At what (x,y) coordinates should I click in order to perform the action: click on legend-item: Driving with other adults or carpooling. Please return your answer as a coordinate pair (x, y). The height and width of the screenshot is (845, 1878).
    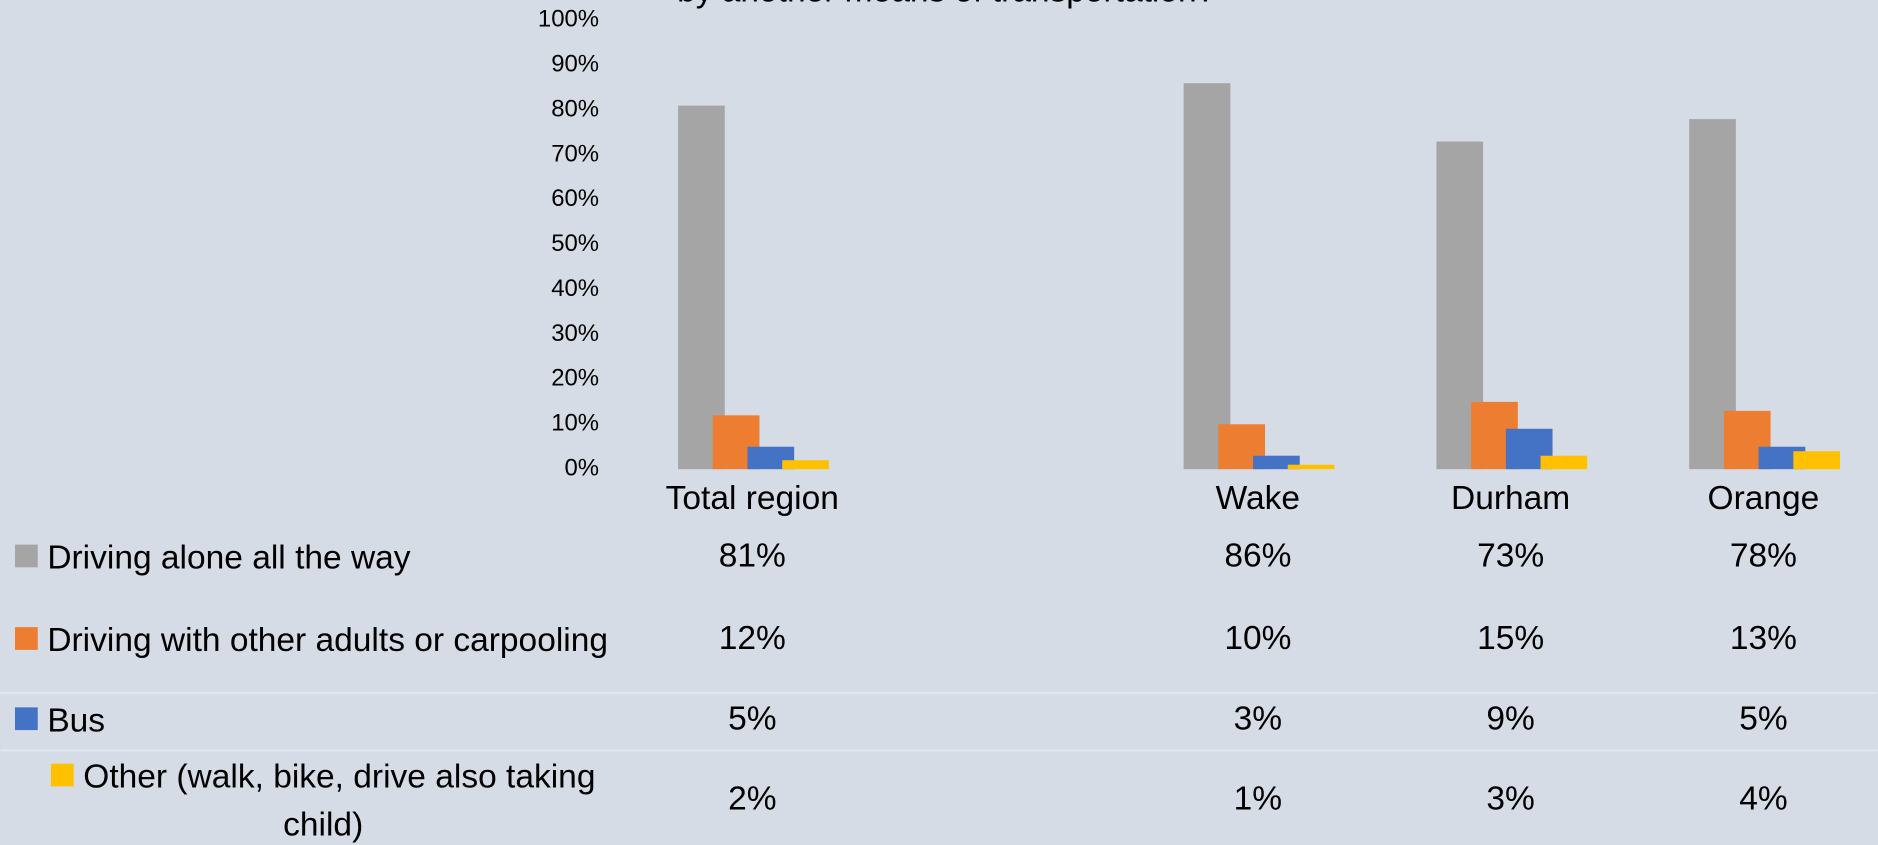
    Looking at the image, I should click on (329, 640).